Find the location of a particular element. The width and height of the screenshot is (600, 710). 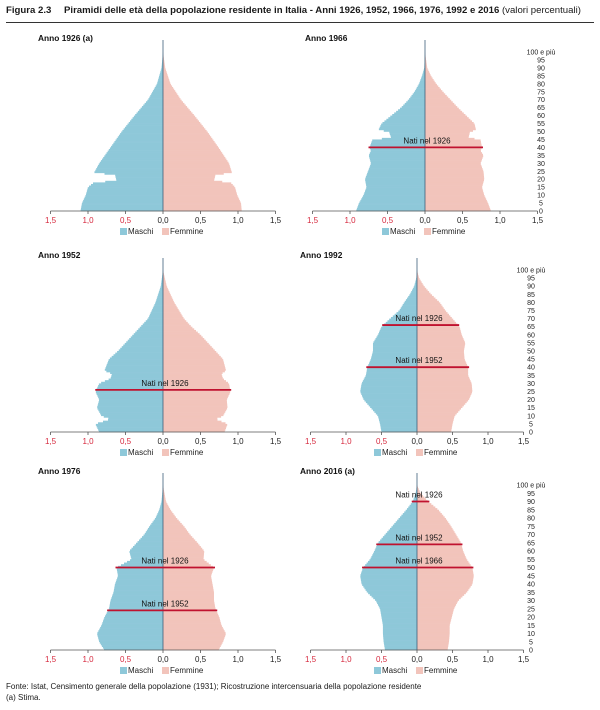

x-tick-label: 0,0 is located at coordinates (425, 220).